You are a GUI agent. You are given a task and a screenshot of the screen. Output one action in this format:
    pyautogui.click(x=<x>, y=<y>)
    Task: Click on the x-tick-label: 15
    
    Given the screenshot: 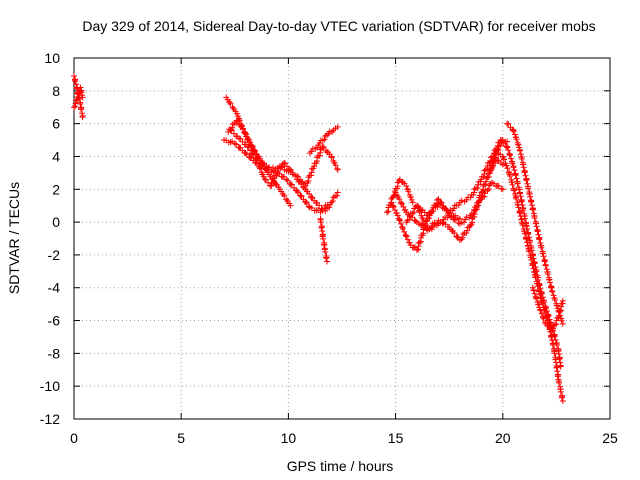 What is the action you would take?
    pyautogui.click(x=396, y=438)
    